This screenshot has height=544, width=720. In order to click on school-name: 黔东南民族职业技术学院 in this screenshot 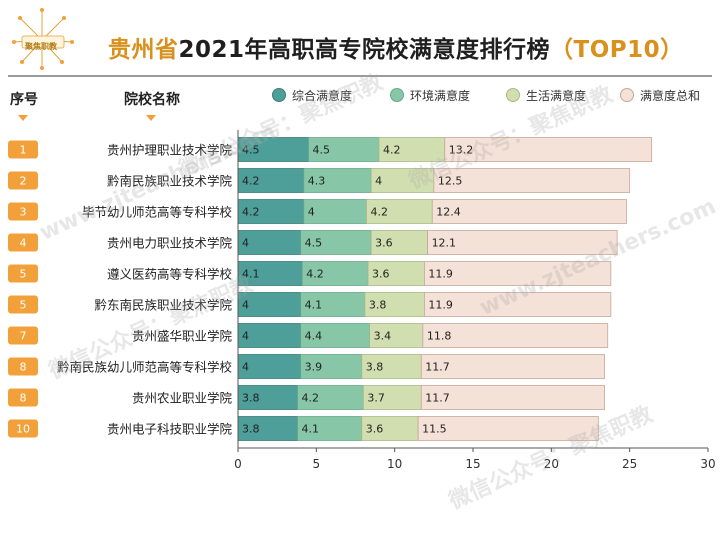, I will do `click(163, 305)`.